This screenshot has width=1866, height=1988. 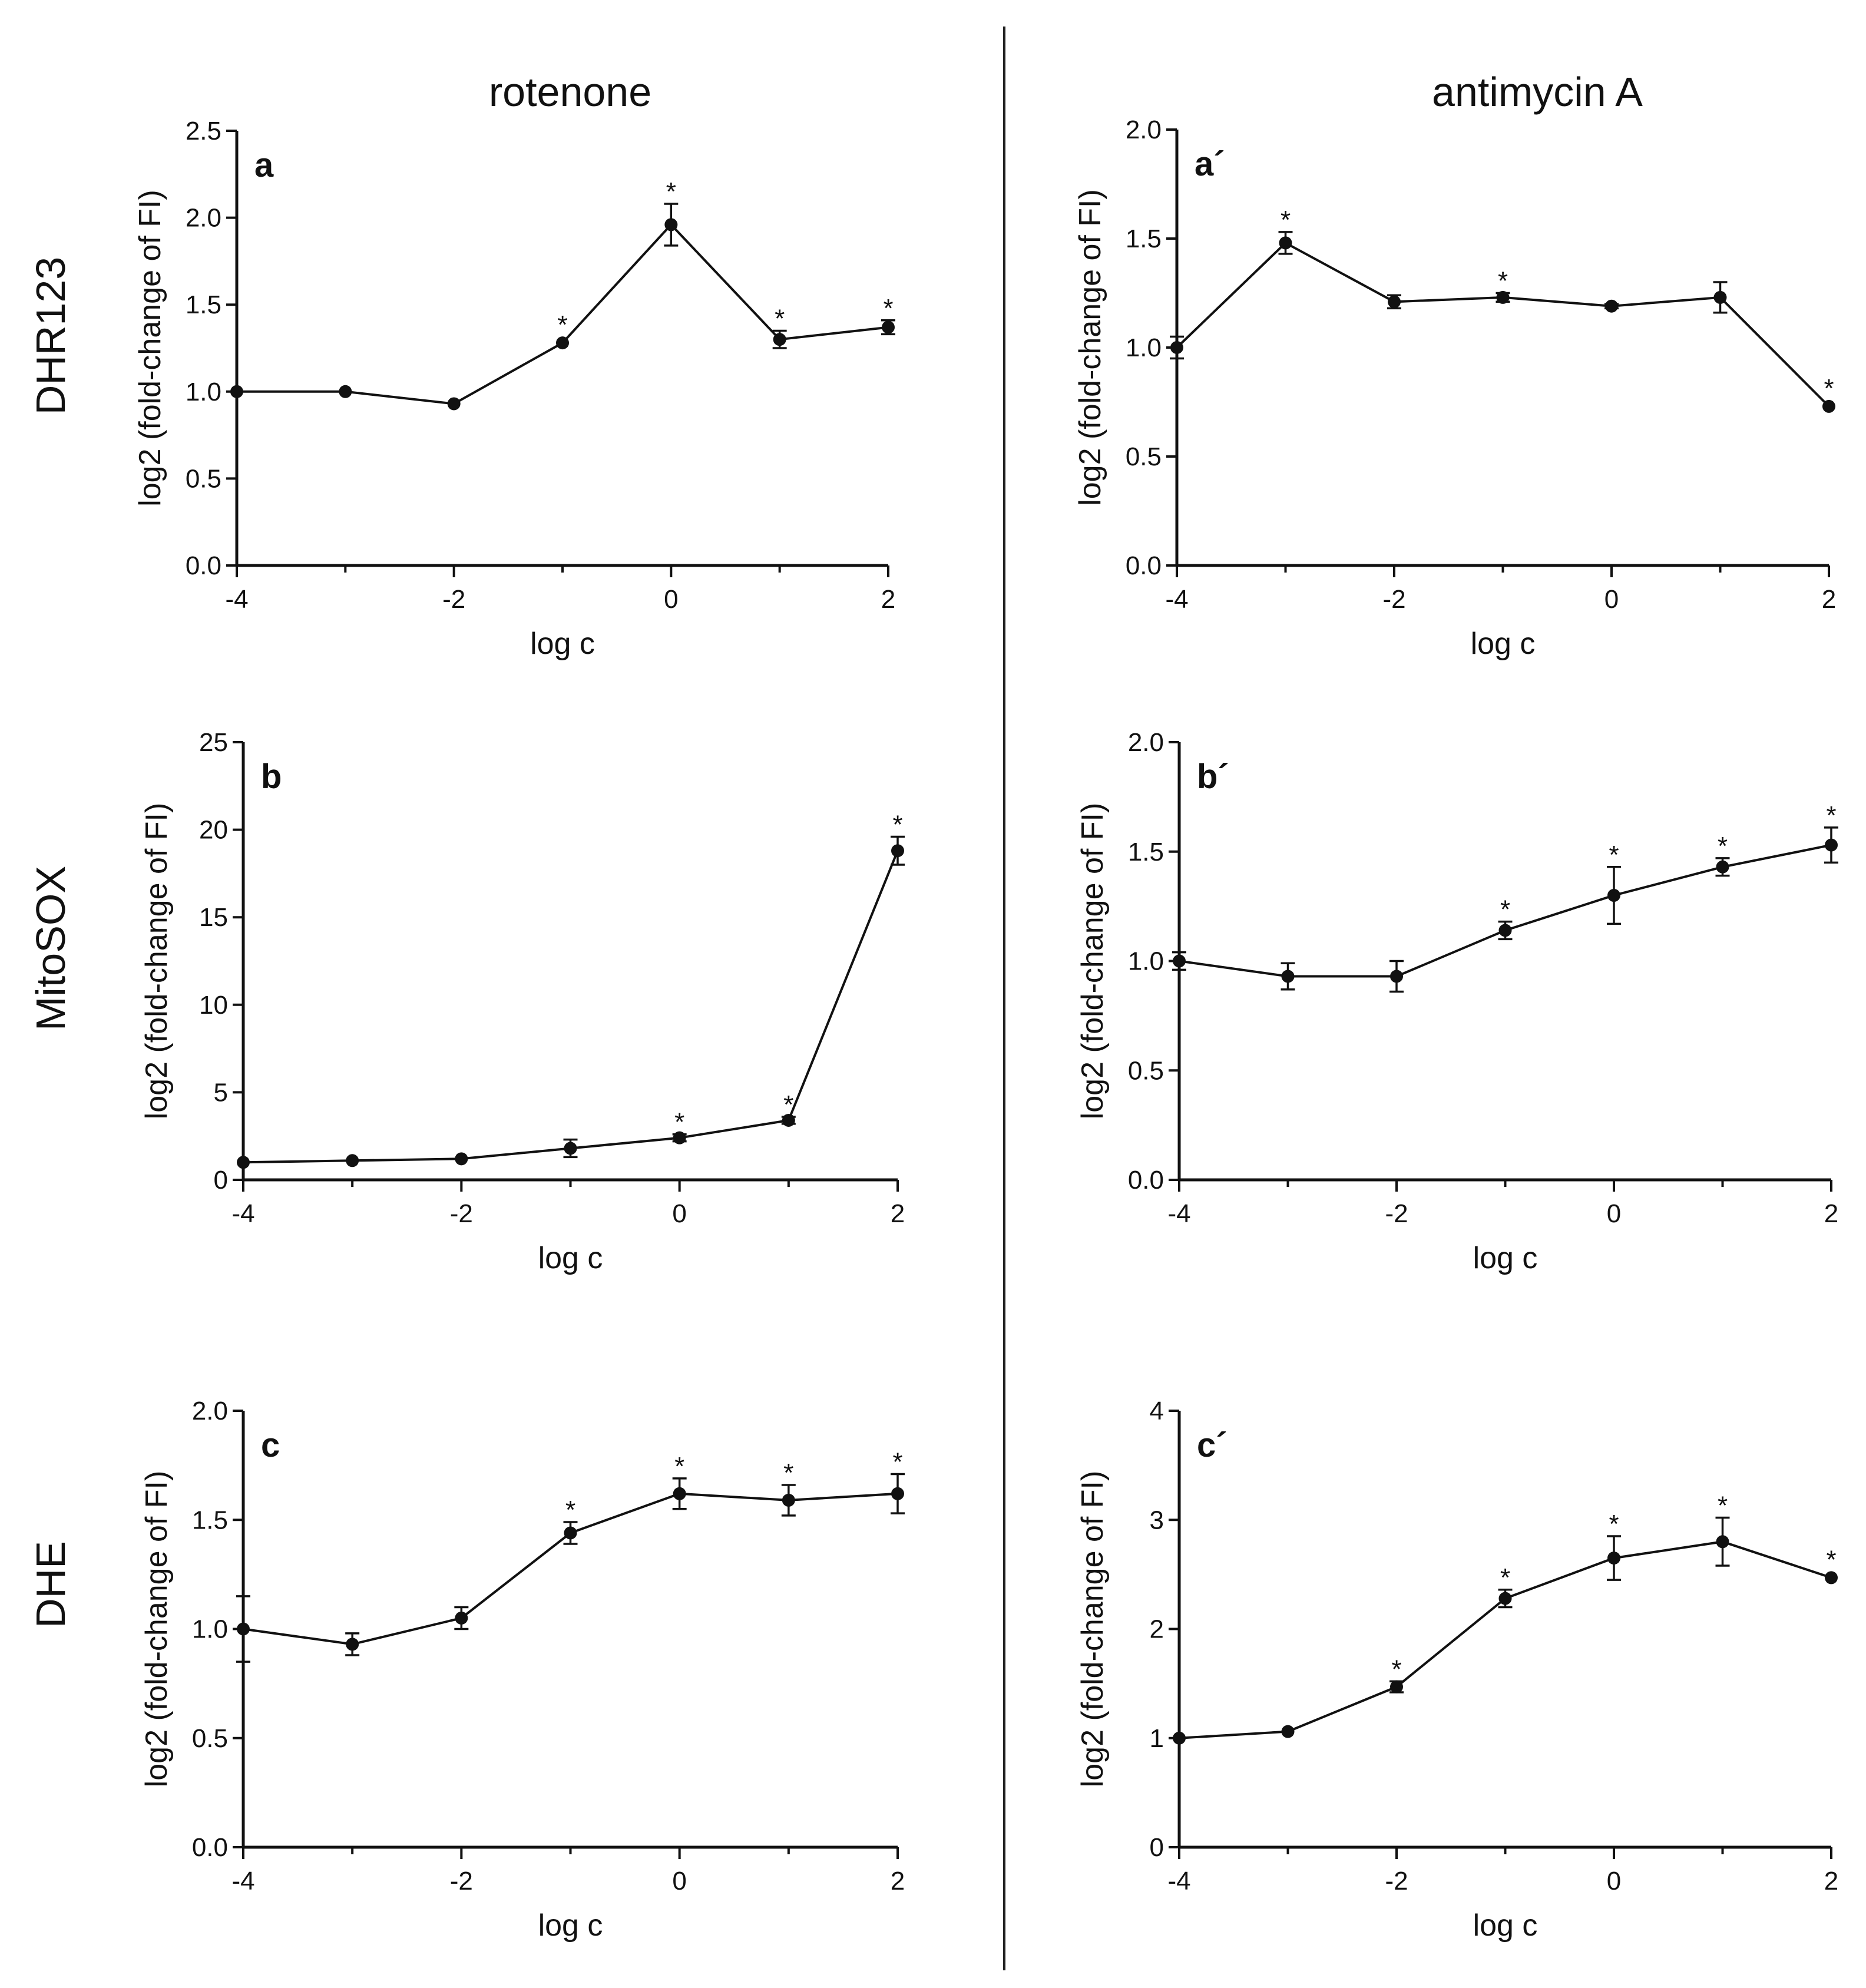 I want to click on y-tick-label: 1, so click(x=1157, y=1738).